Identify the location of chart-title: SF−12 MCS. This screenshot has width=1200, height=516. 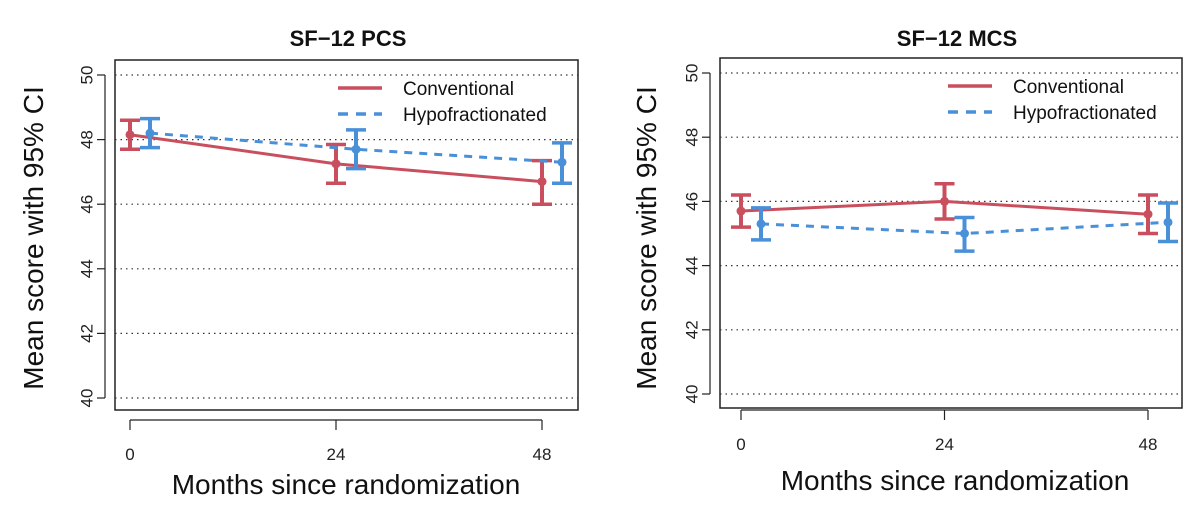
(957, 38).